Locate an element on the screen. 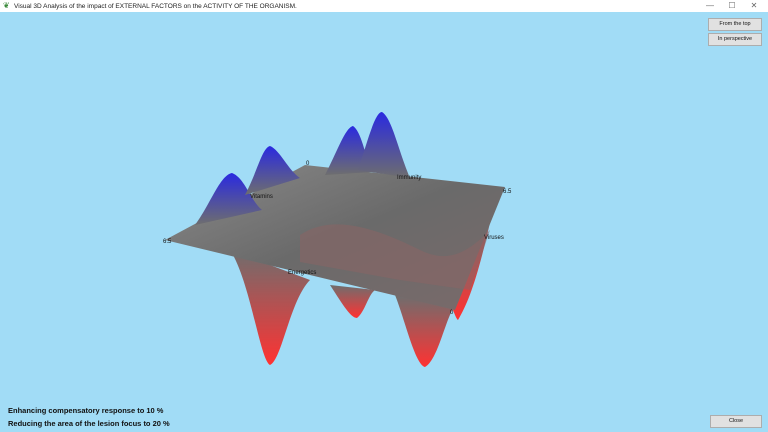  from-top-button: From the top is located at coordinates (735, 24).